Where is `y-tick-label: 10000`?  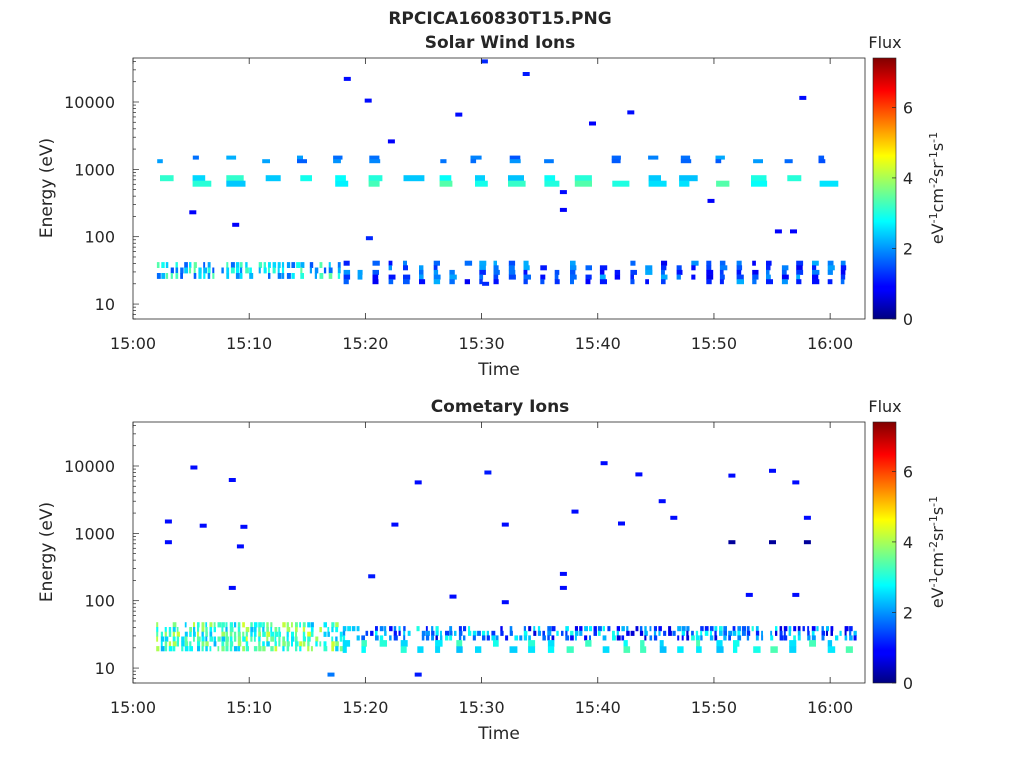 y-tick-label: 10000 is located at coordinates (89, 102).